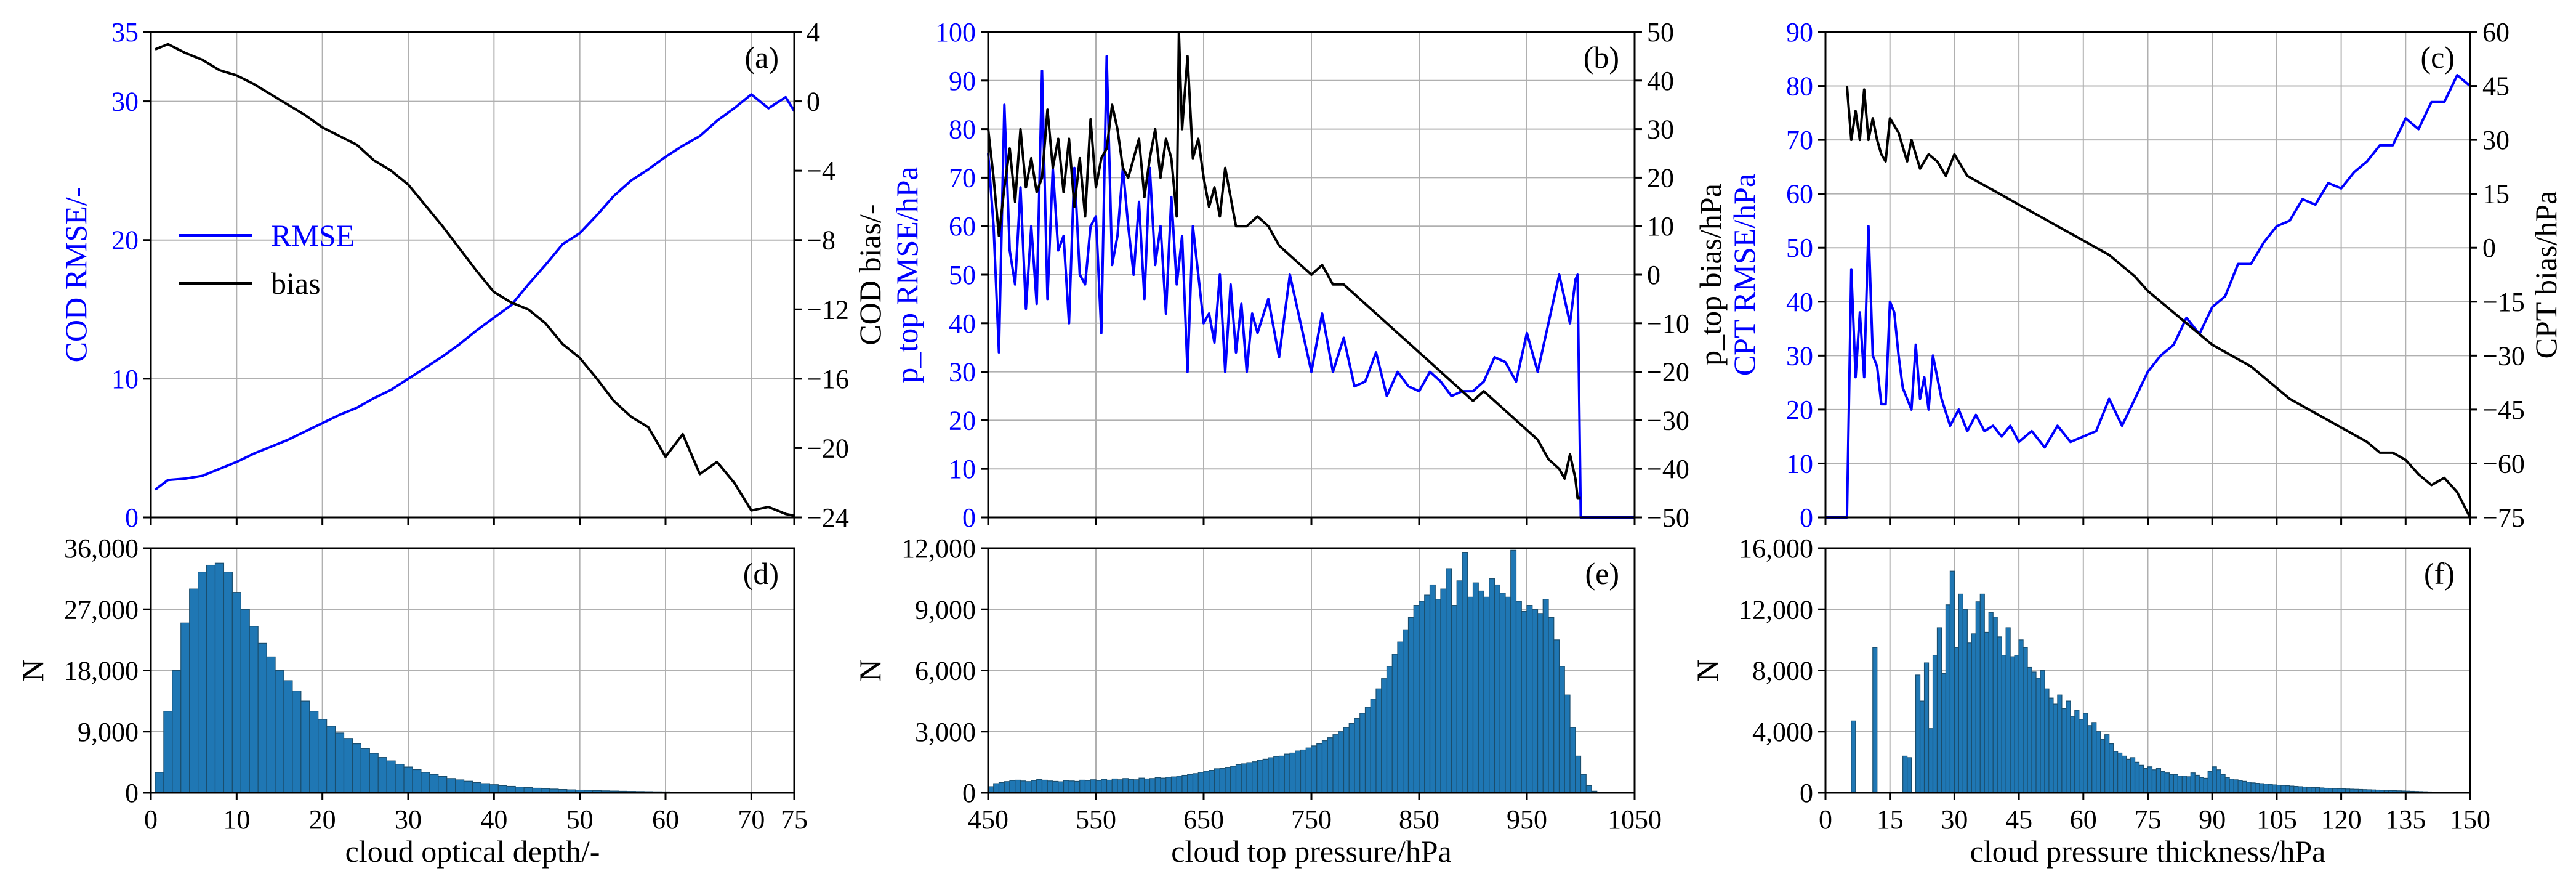 The image size is (2576, 879). I want to click on xtick-label-e-6: 1050, so click(1635, 819).